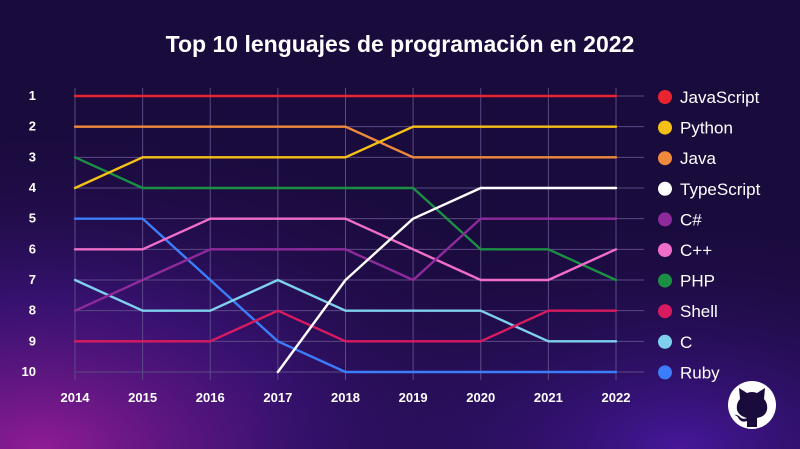 This screenshot has height=449, width=800. I want to click on y-tick-label: 7, so click(32, 279).